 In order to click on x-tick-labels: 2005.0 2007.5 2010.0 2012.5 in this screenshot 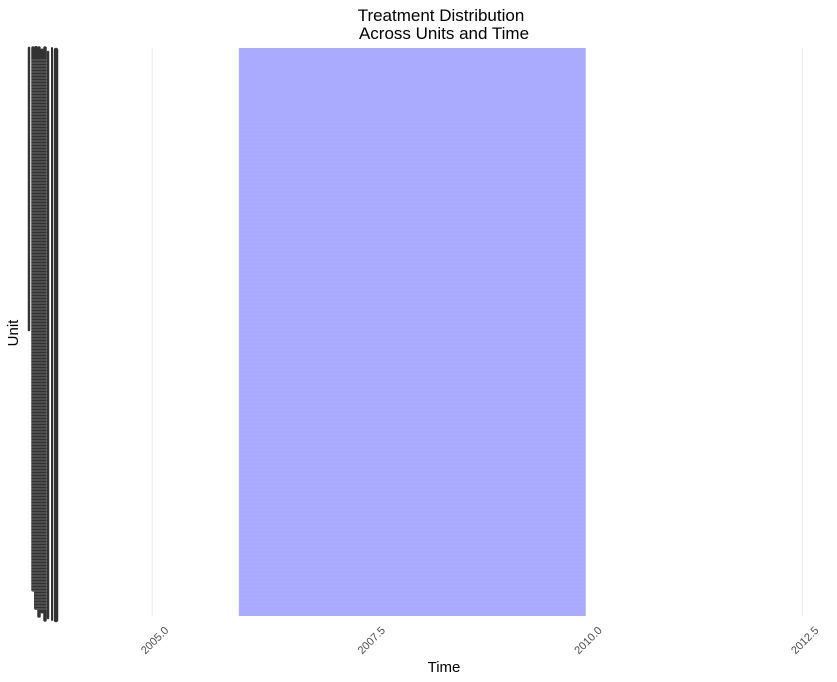, I will do `click(480, 641)`.